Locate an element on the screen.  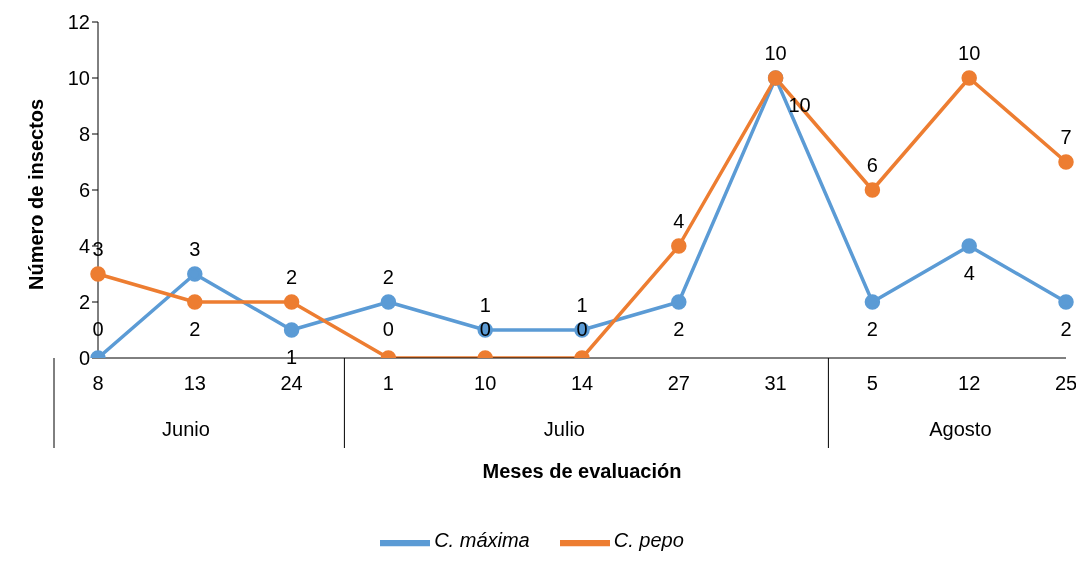
y-tick-label: 2 is located at coordinates (84, 302).